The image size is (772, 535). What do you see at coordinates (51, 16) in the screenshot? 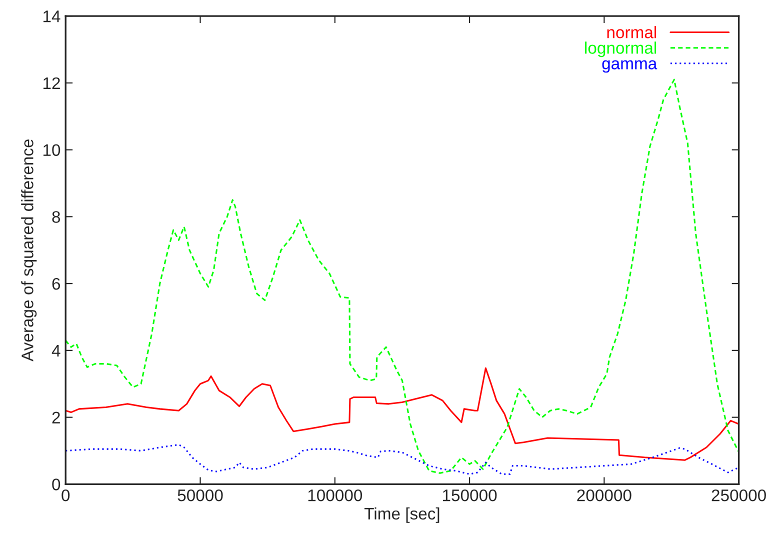
I see `y-tick-label: 14` at bounding box center [51, 16].